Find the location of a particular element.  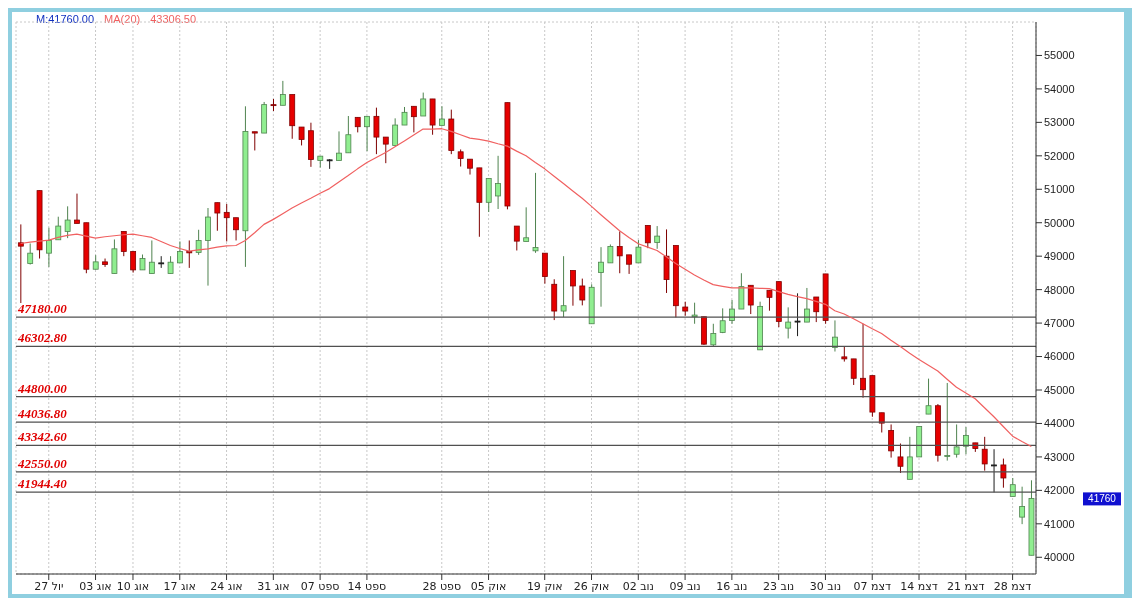

x-tick-label: 17 אוג is located at coordinates (179, 586).